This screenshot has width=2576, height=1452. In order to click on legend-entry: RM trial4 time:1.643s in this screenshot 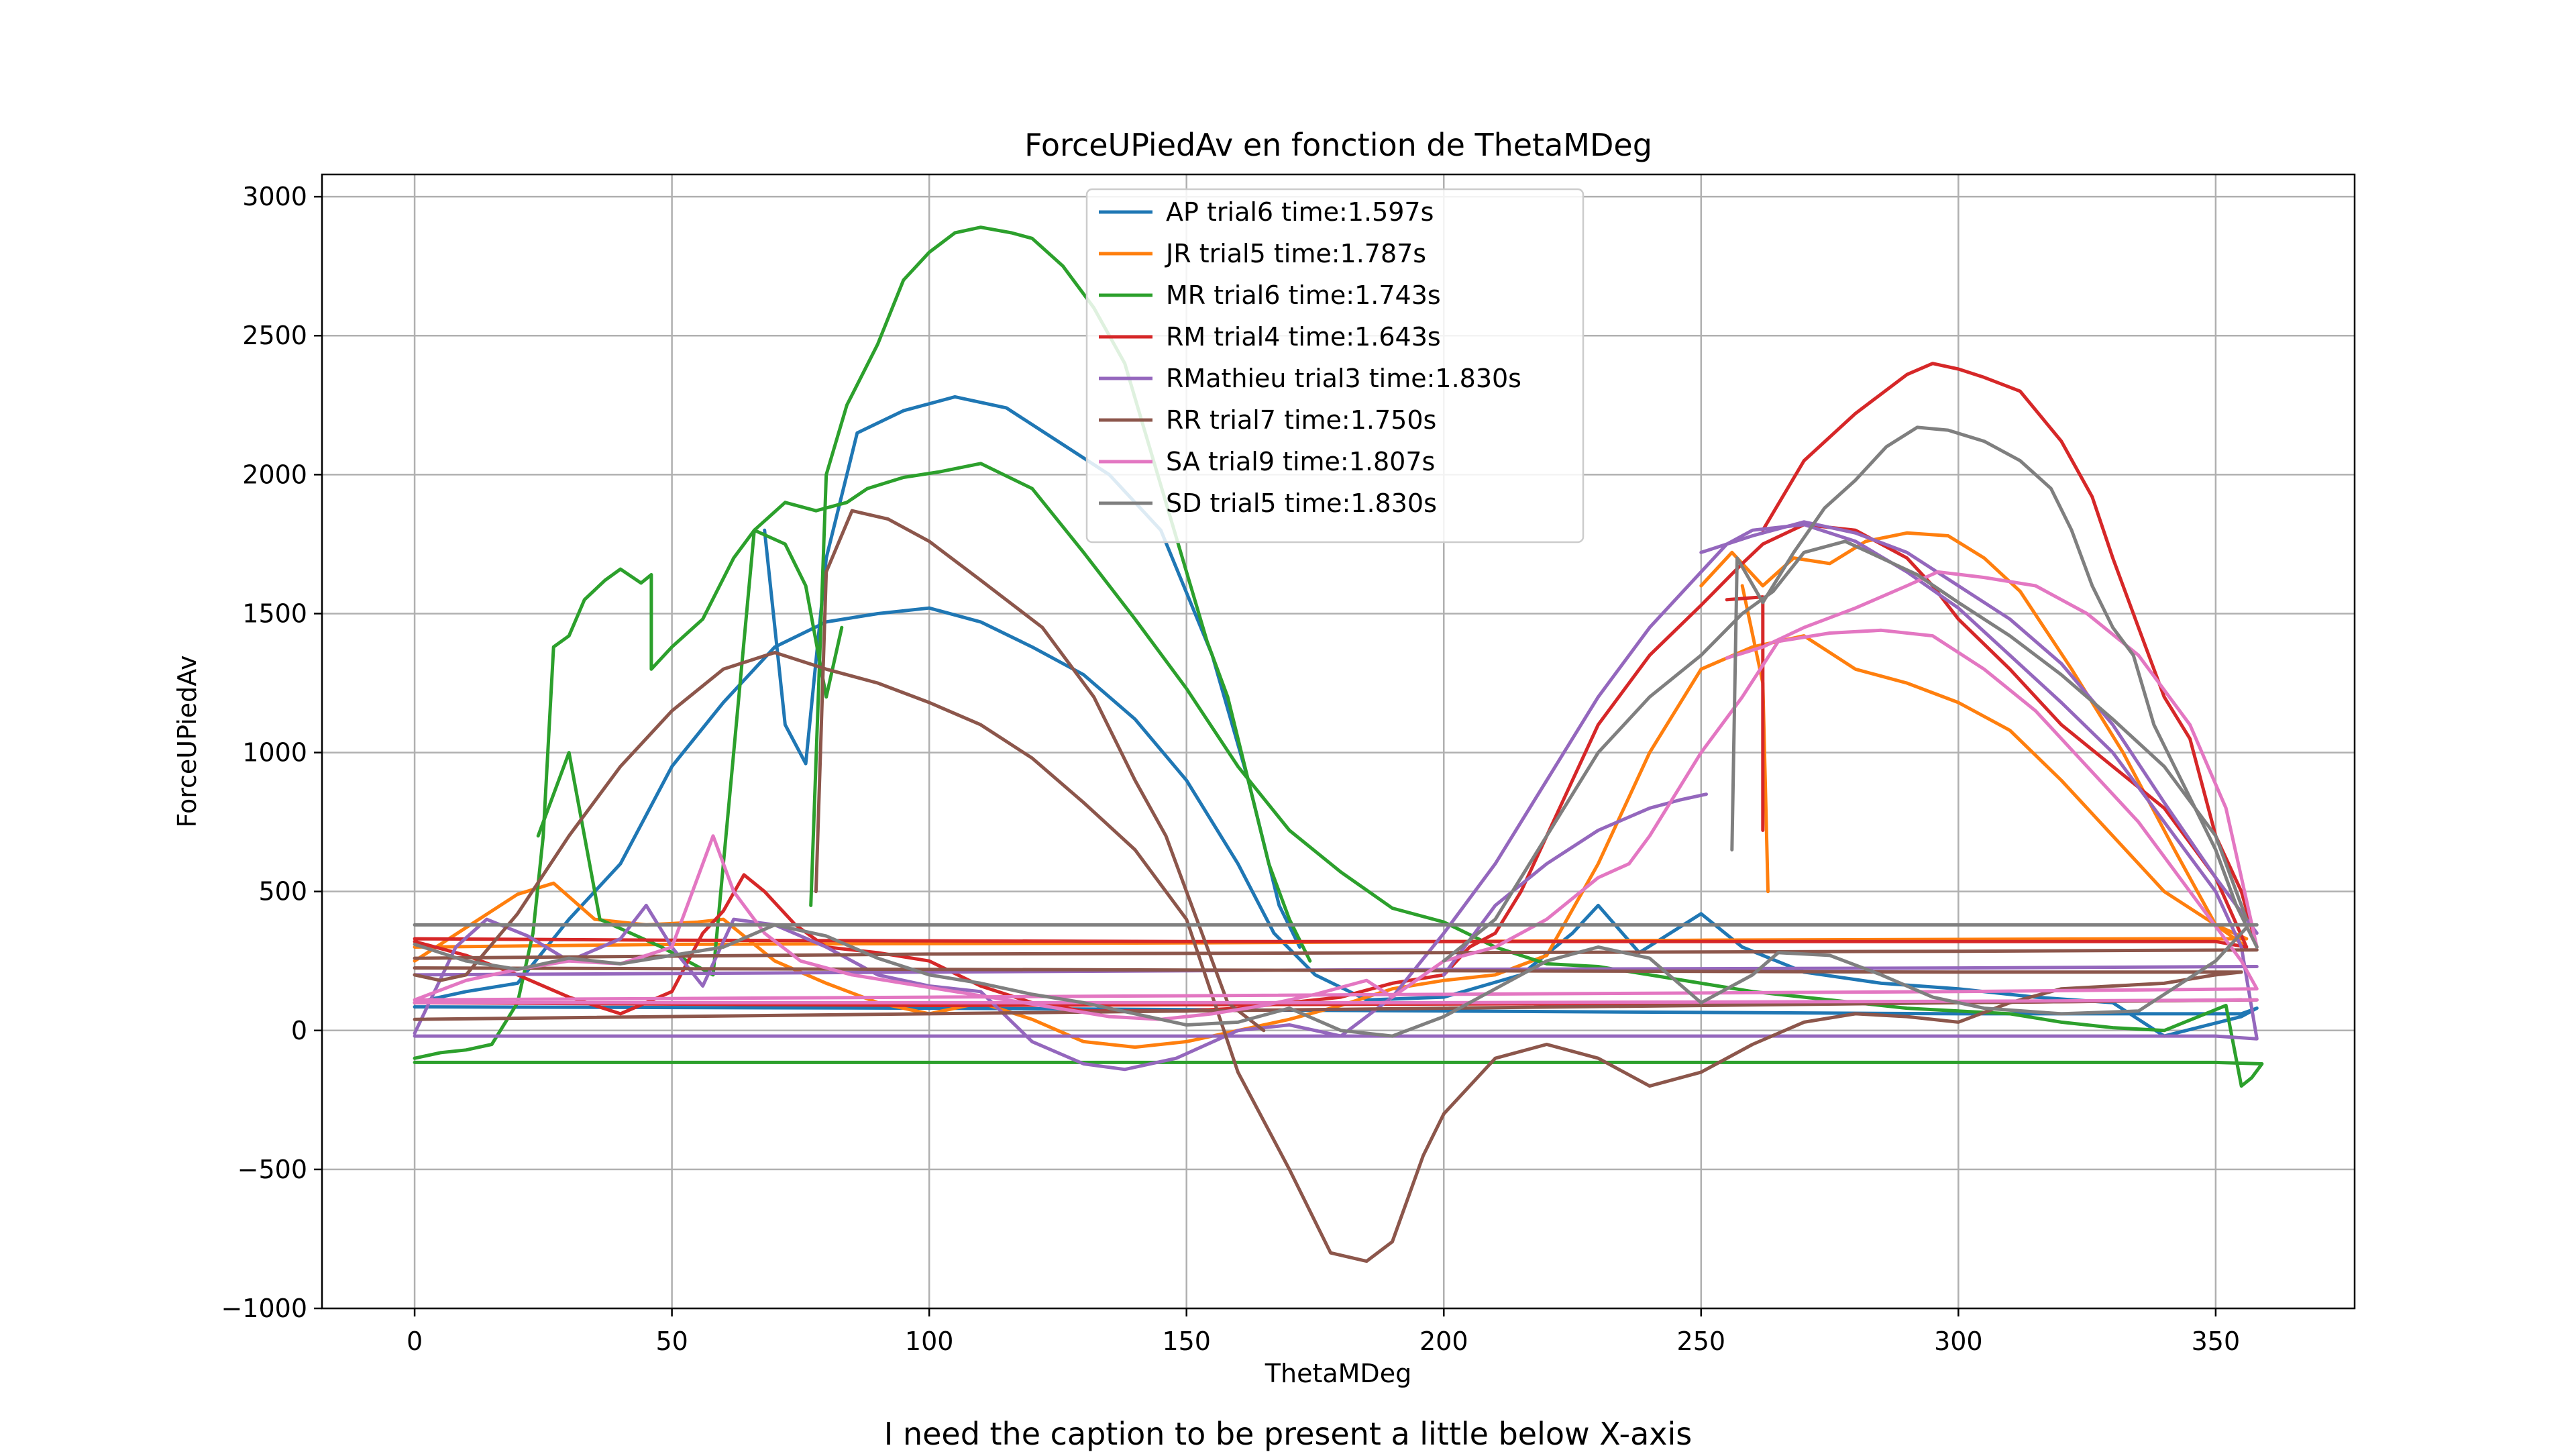, I will do `click(1303, 337)`.